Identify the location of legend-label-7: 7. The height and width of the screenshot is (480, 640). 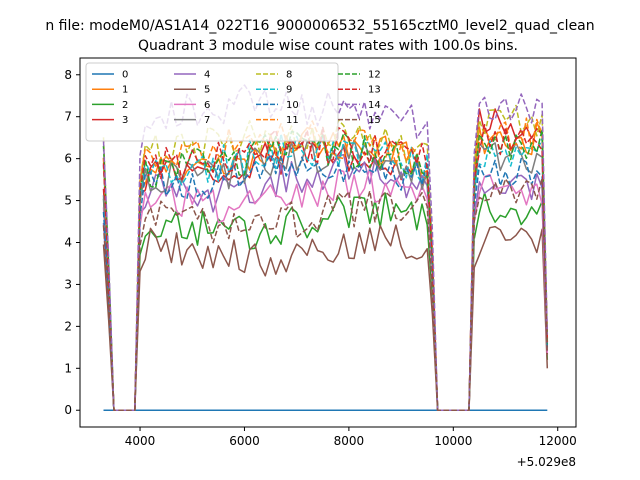
(207, 120).